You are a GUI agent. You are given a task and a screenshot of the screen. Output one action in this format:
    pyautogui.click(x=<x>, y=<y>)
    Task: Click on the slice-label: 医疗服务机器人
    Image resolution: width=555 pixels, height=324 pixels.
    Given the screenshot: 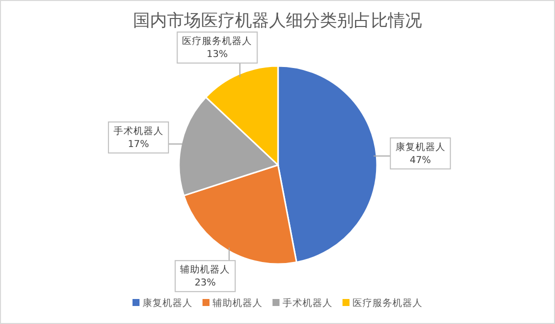 What is the action you would take?
    pyautogui.click(x=217, y=41)
    